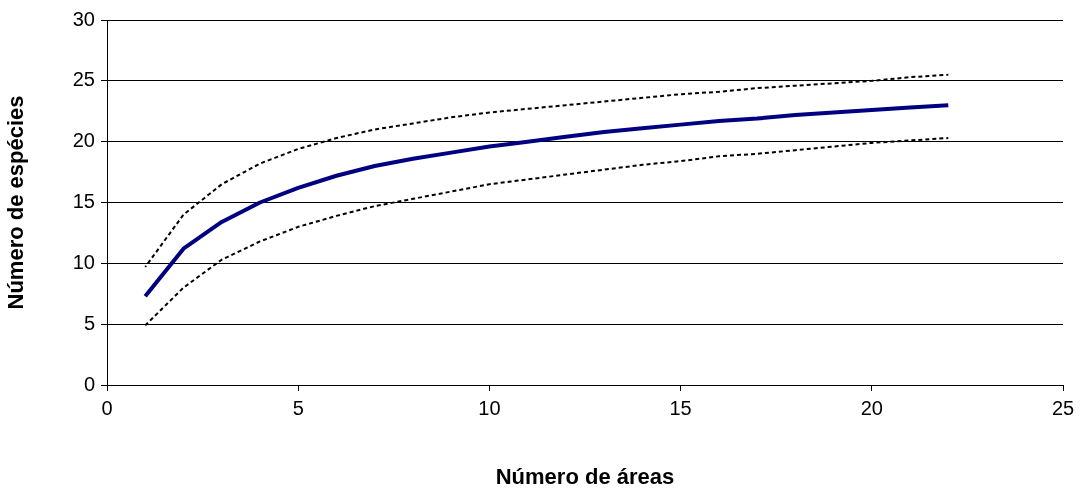 Image resolution: width=1090 pixels, height=495 pixels. What do you see at coordinates (83, 18) in the screenshot?
I see `y-tick-label: 30` at bounding box center [83, 18].